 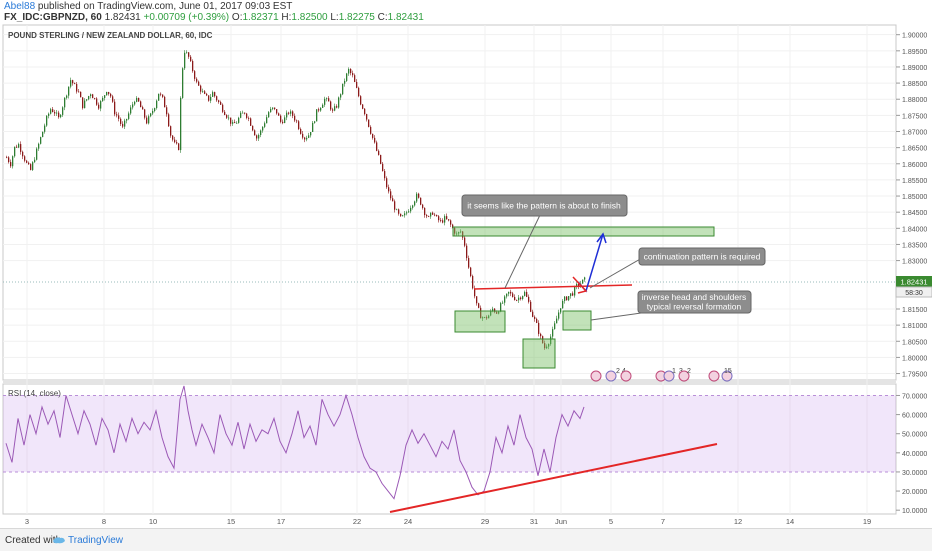 What do you see at coordinates (553, 287) in the screenshot?
I see `neckline` at bounding box center [553, 287].